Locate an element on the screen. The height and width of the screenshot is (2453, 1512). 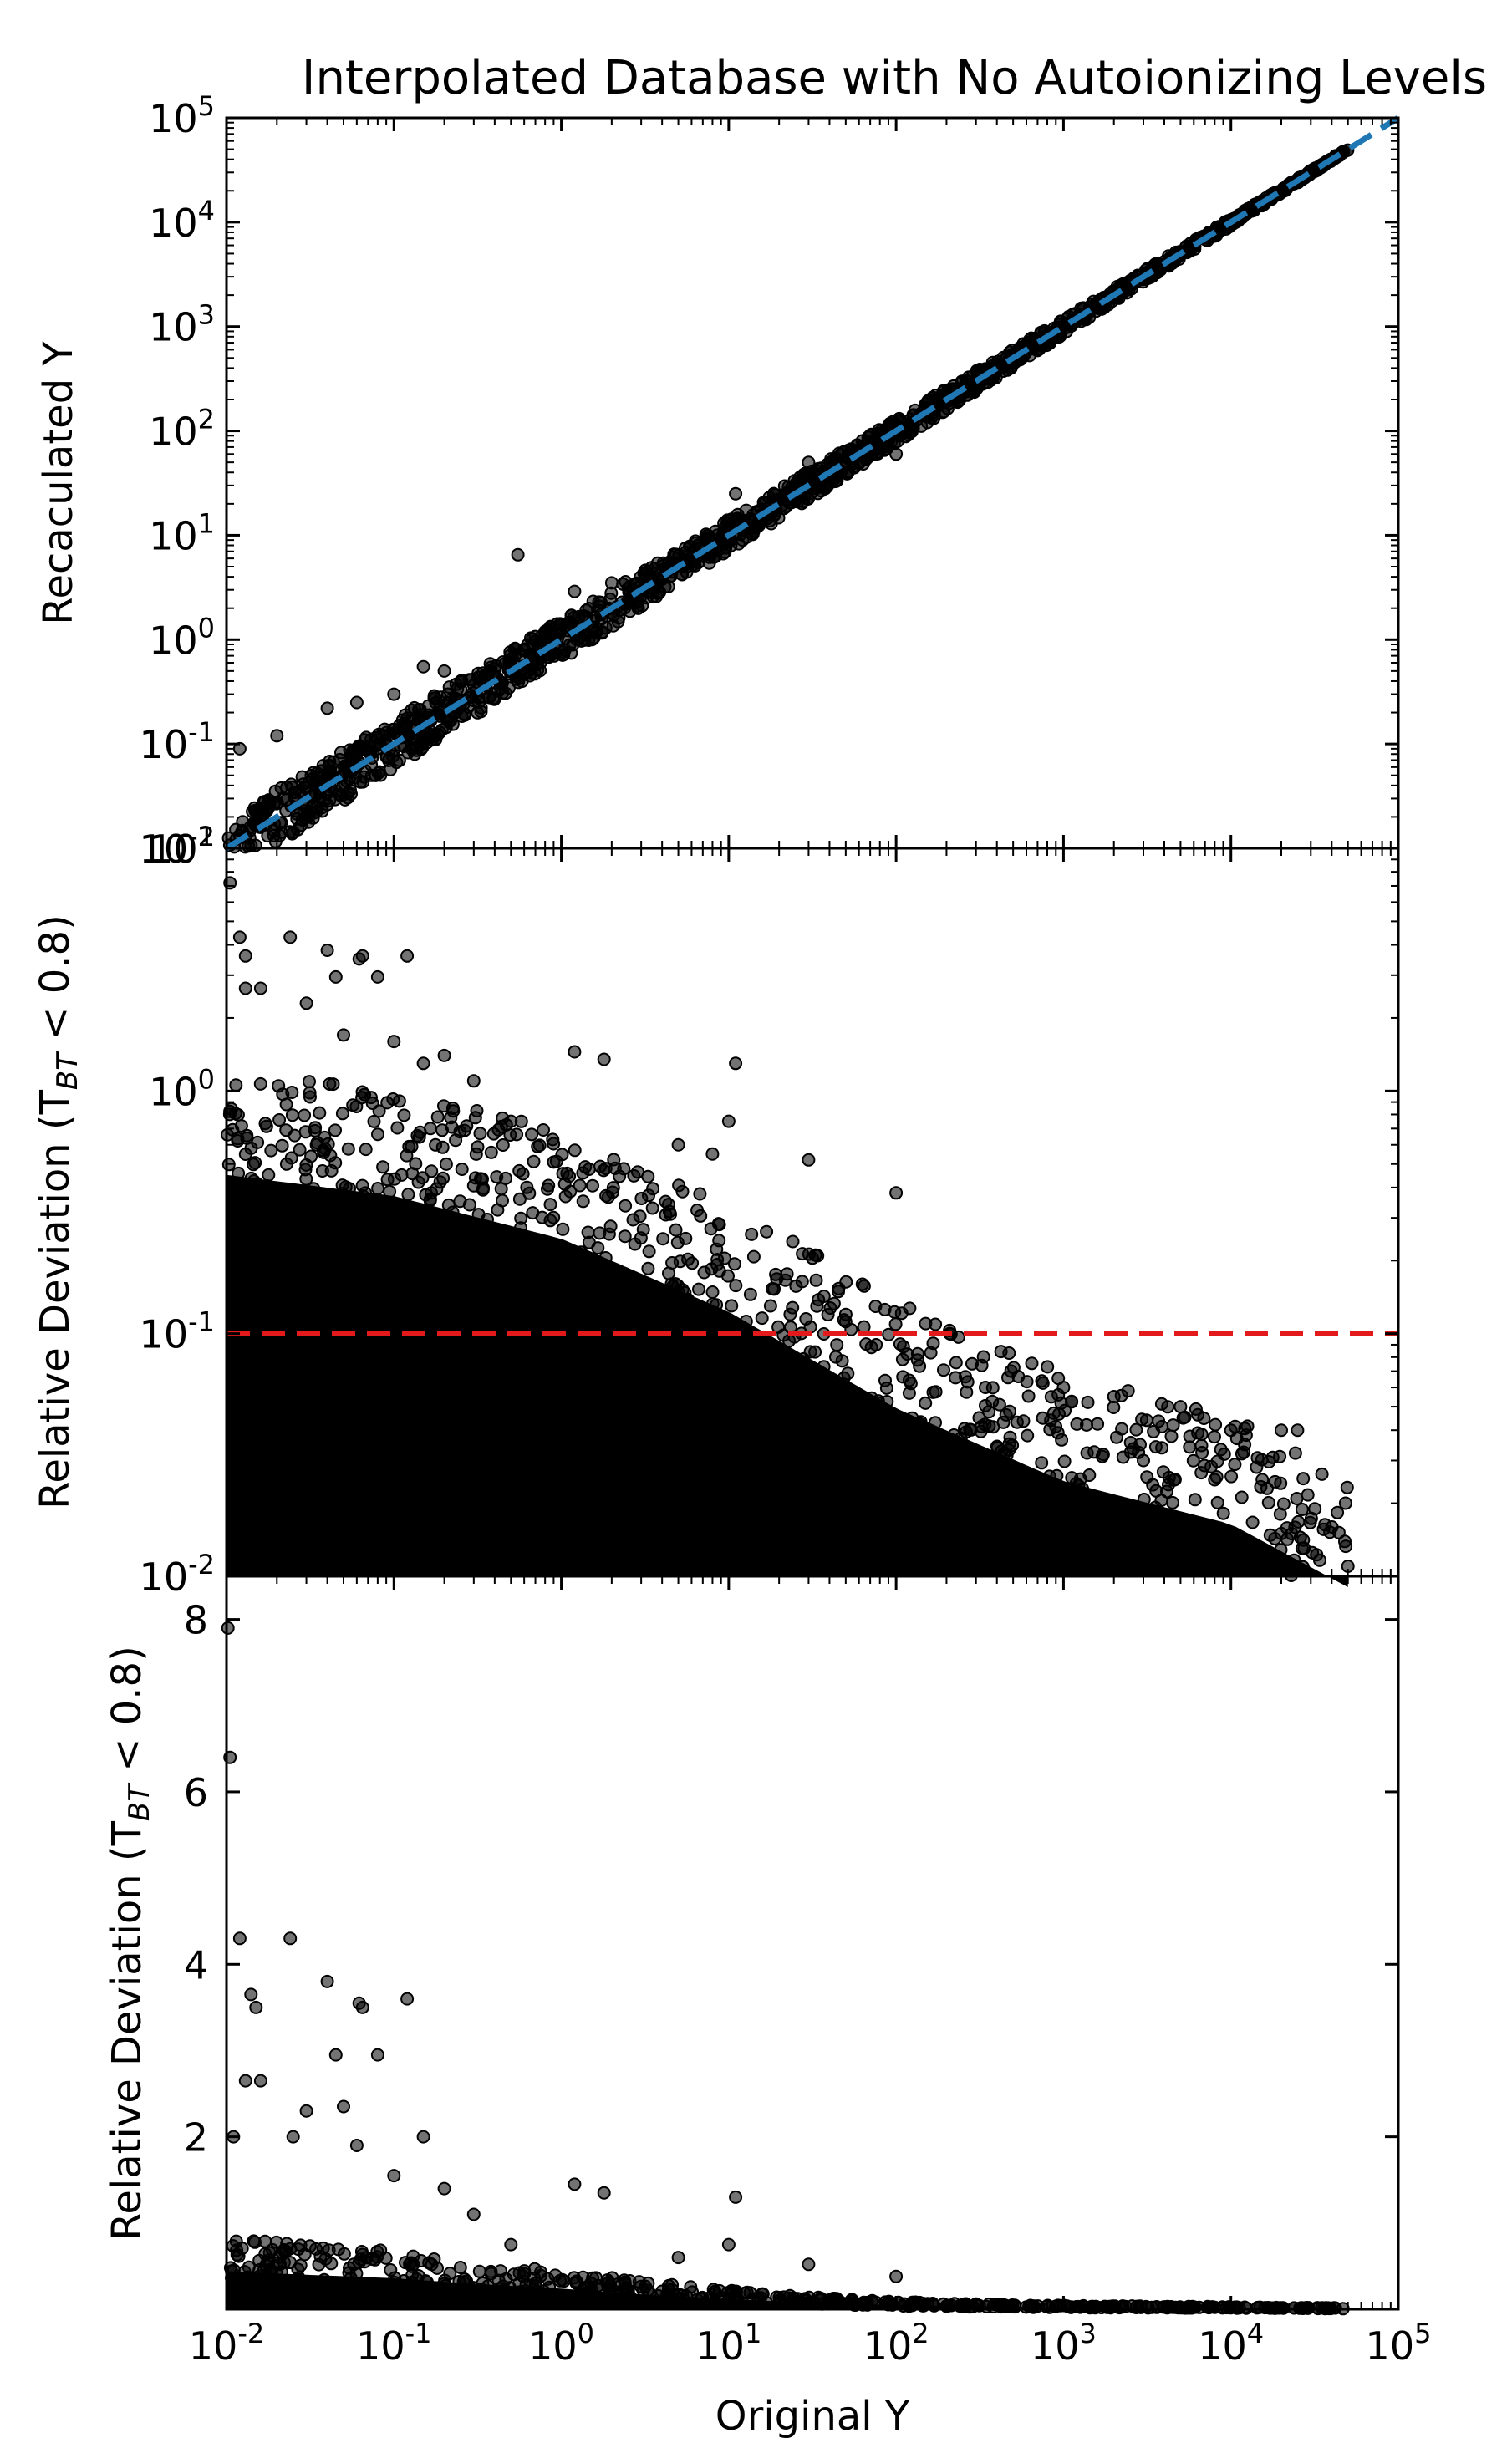
x-tick-label: 10¹ is located at coordinates (728, 2343).